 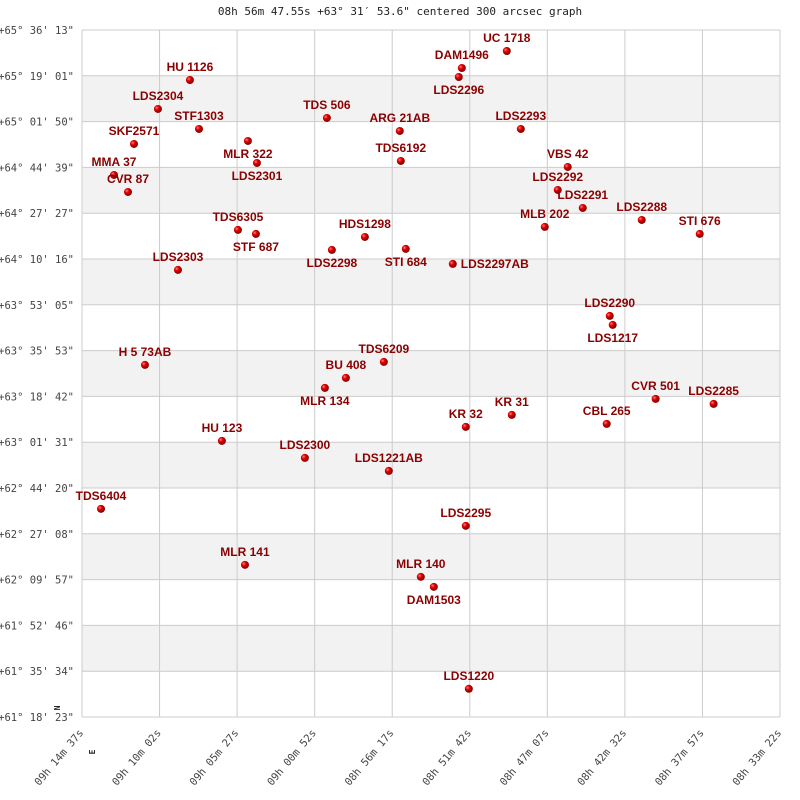 I want to click on star-label: LDS2291, so click(x=582, y=195).